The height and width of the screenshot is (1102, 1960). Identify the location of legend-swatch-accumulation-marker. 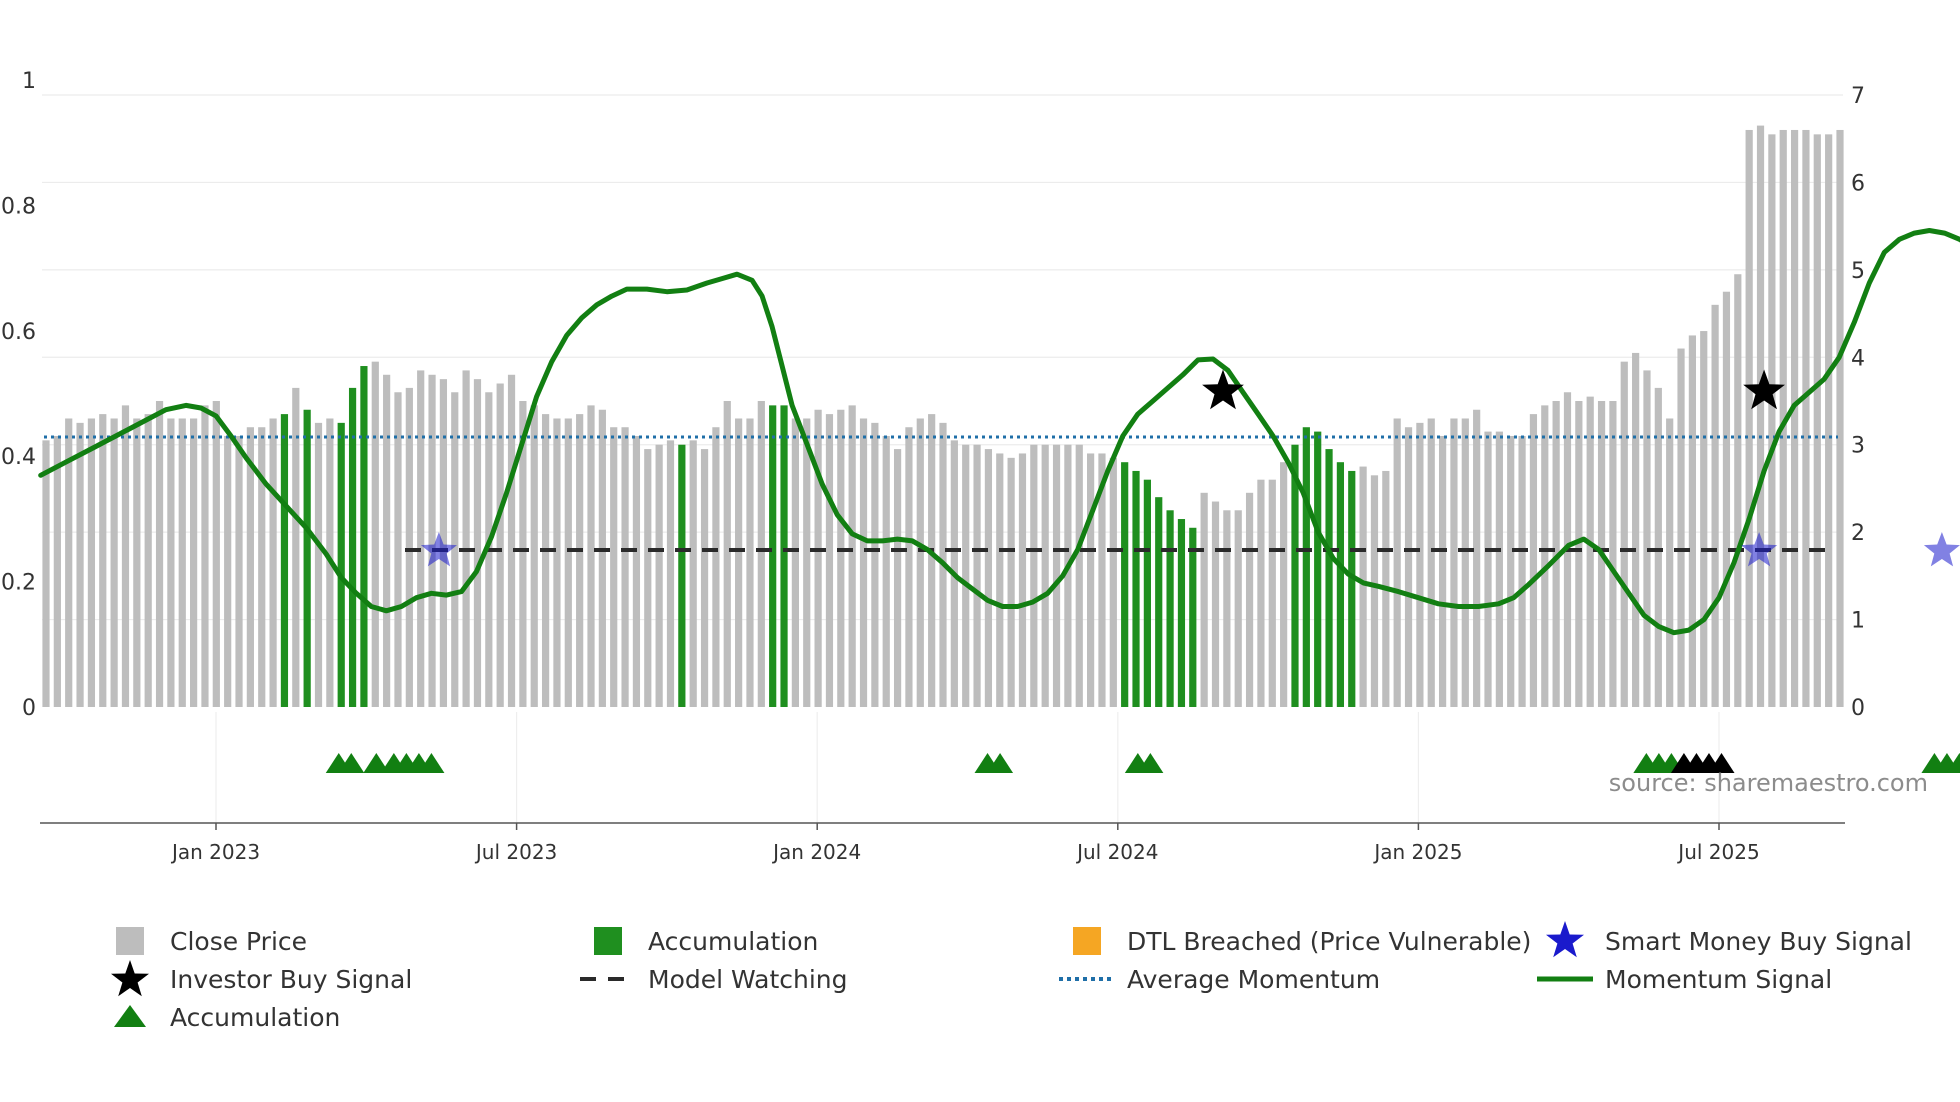
(130, 1016).